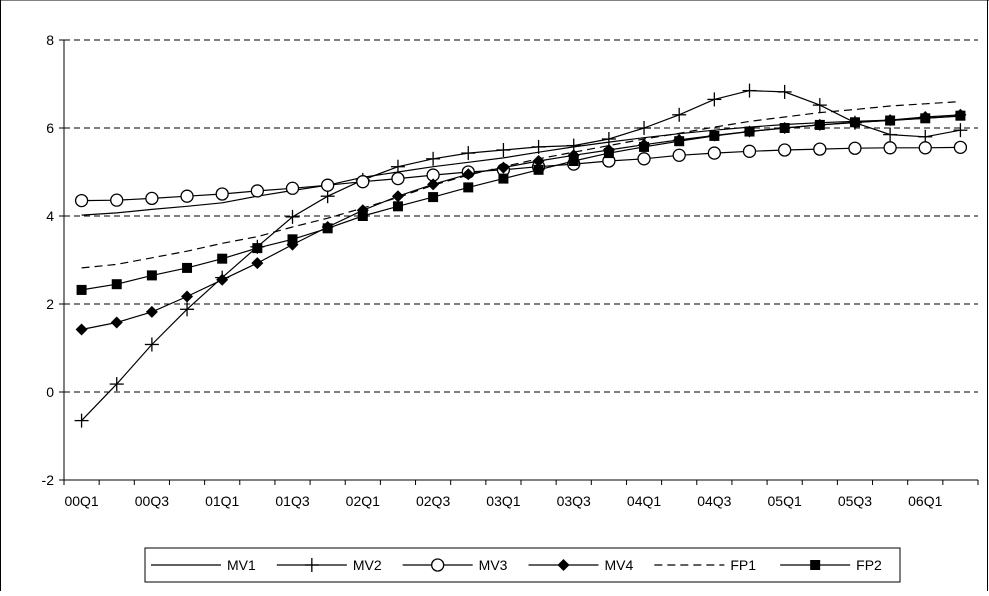 Image resolution: width=989 pixels, height=596 pixels. I want to click on legend-item-mv1: MV1, so click(203, 565).